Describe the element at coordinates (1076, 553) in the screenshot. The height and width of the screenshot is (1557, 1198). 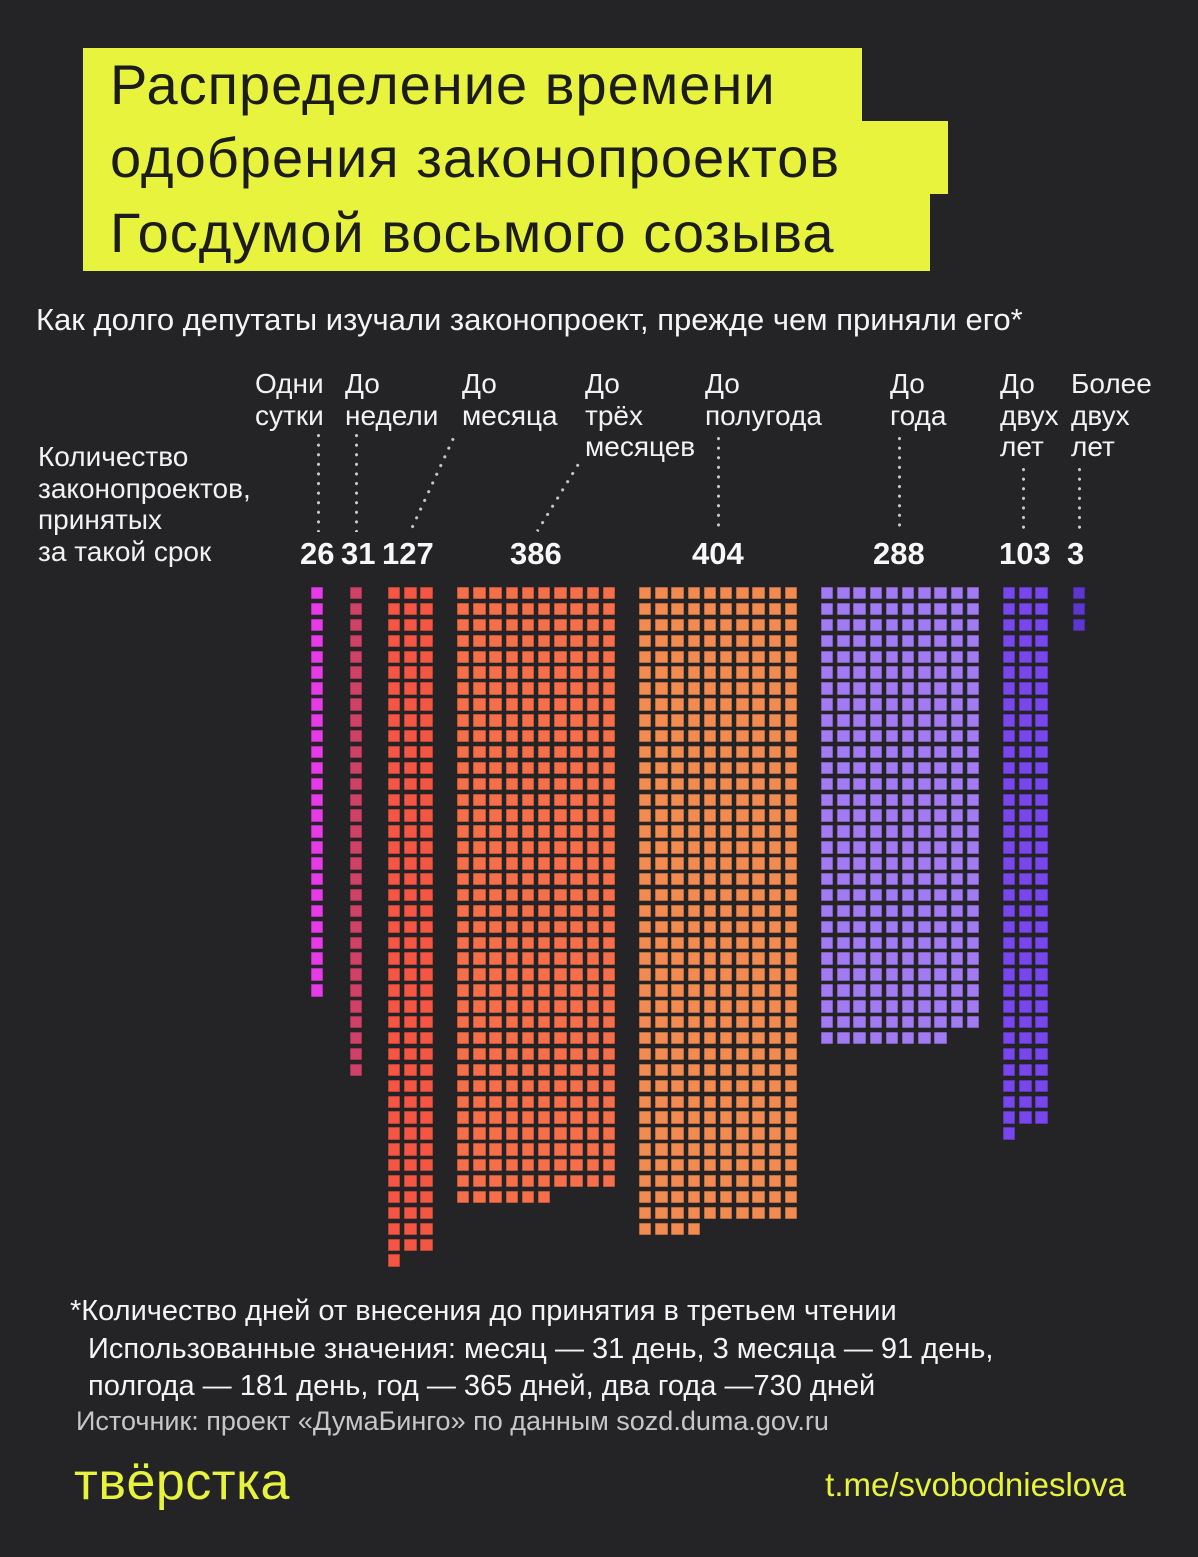
I see `category-count: 3` at that location.